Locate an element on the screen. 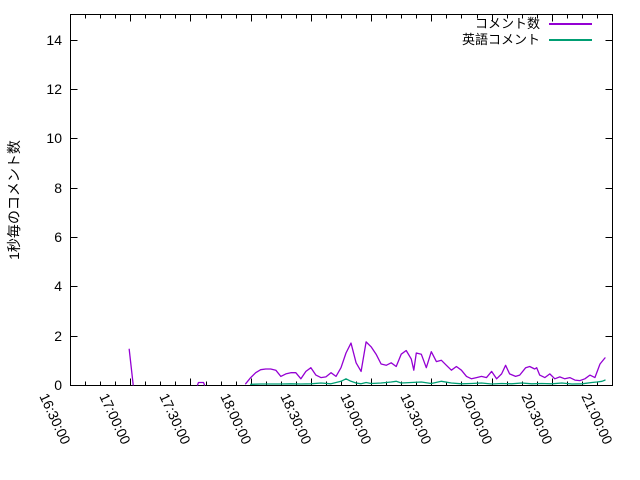  y-tick-label: 8 is located at coordinates (58, 187).